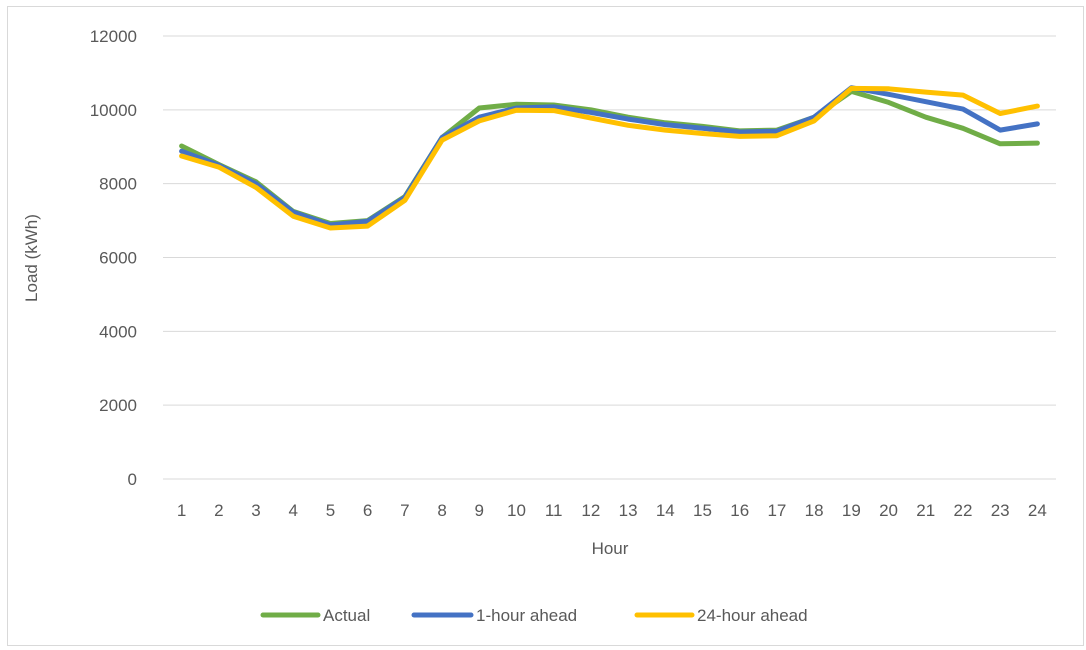 The width and height of the screenshot is (1086, 650). I want to click on legend: Actual 1-hour ahead 24-hour ahead, so click(534, 615).